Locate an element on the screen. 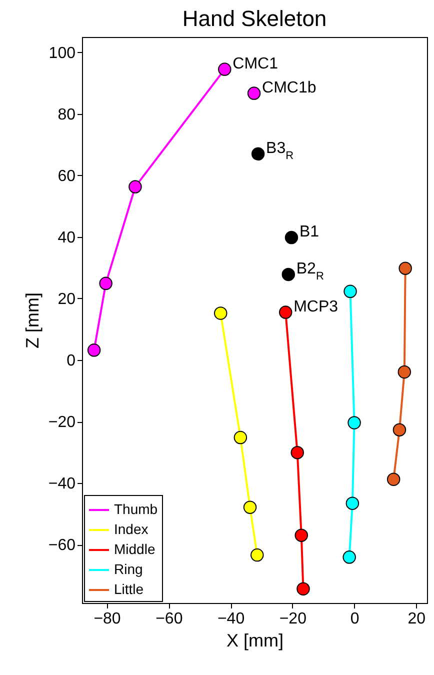 The height and width of the screenshot is (675, 434). annotation: B1 is located at coordinates (309, 232).